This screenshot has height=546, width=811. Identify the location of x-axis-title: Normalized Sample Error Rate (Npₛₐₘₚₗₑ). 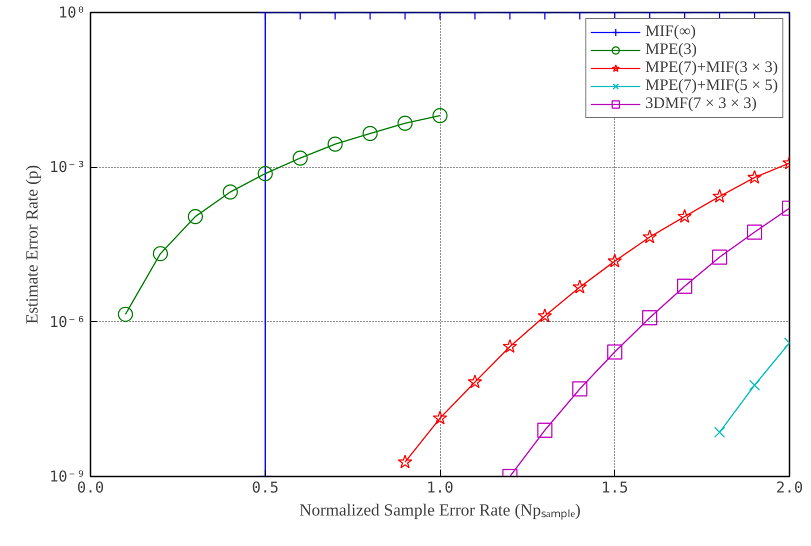
(440, 510).